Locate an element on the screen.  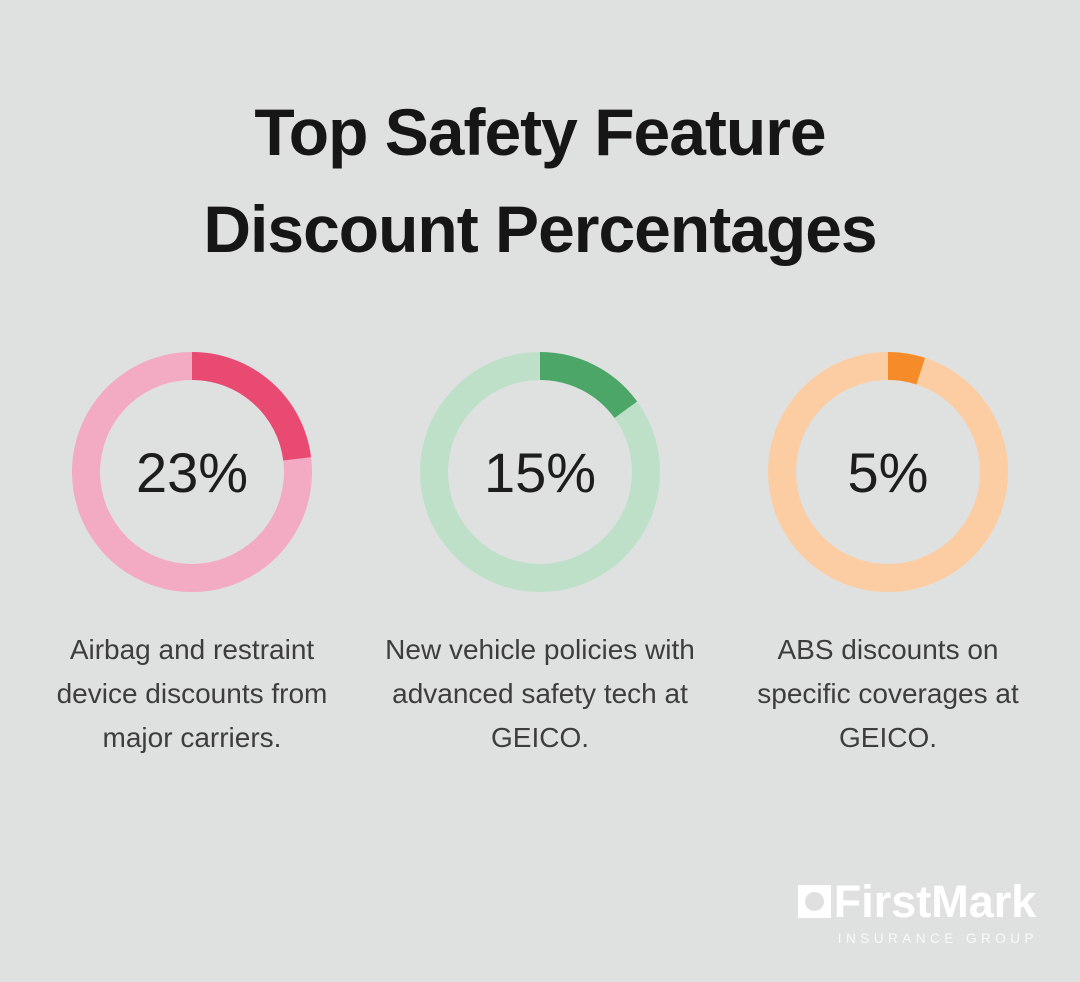
logo-row: FirstMark is located at coordinates (917, 901).